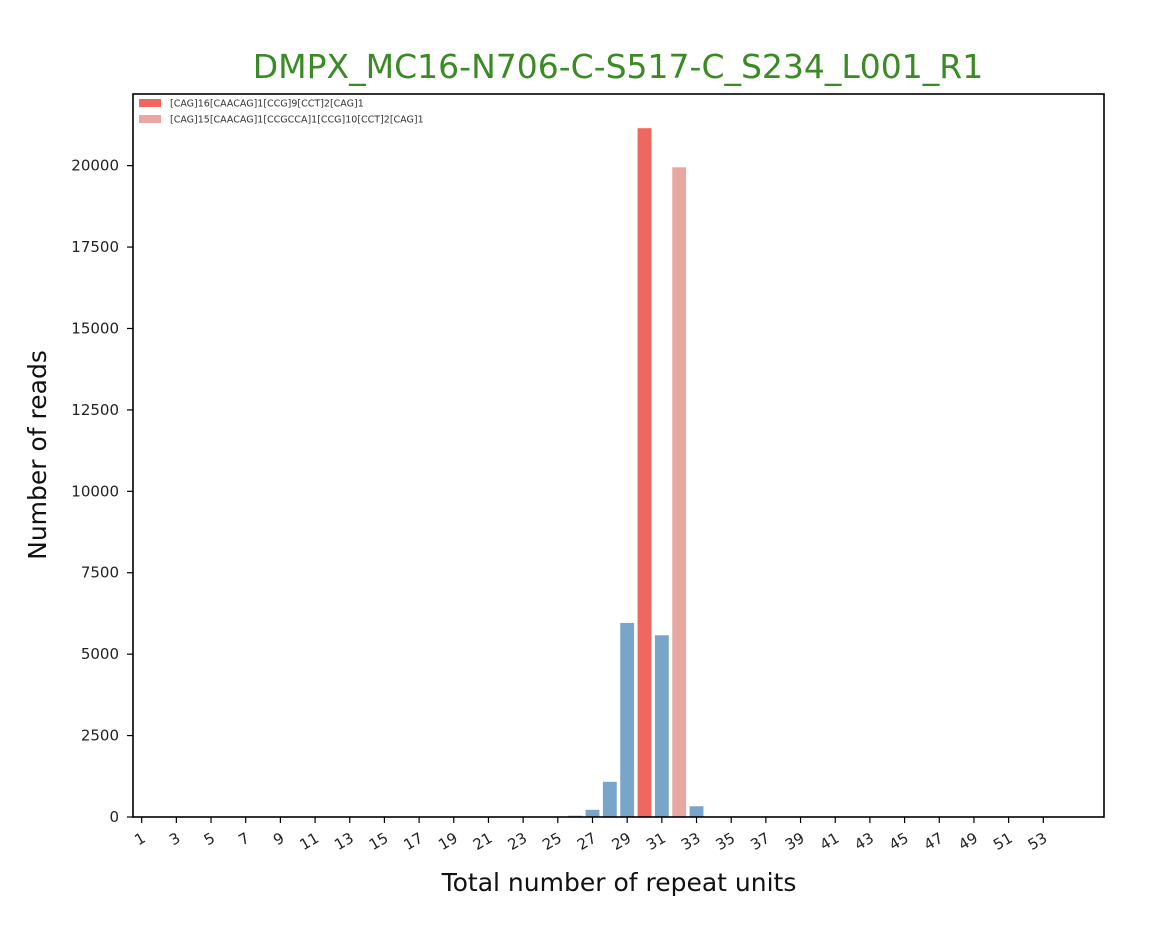 This screenshot has width=1166, height=934. I want to click on bar-series2-x28, so click(609, 799).